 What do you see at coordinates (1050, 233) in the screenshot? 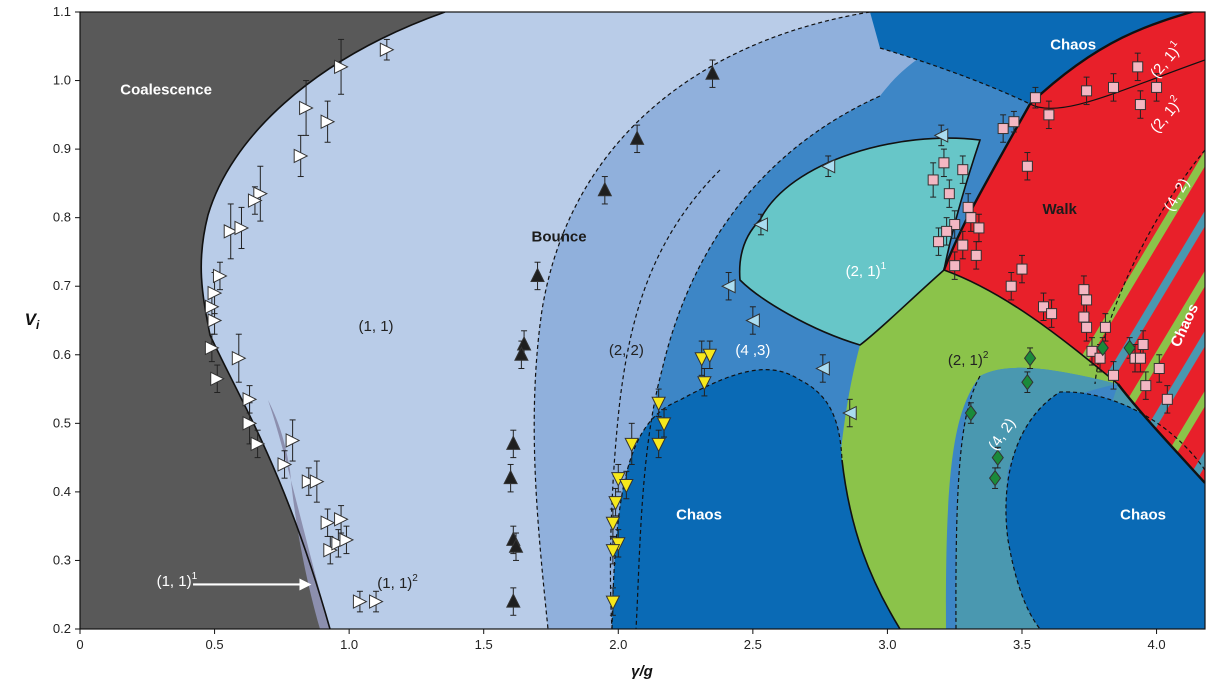
I see `series-walkers` at bounding box center [1050, 233].